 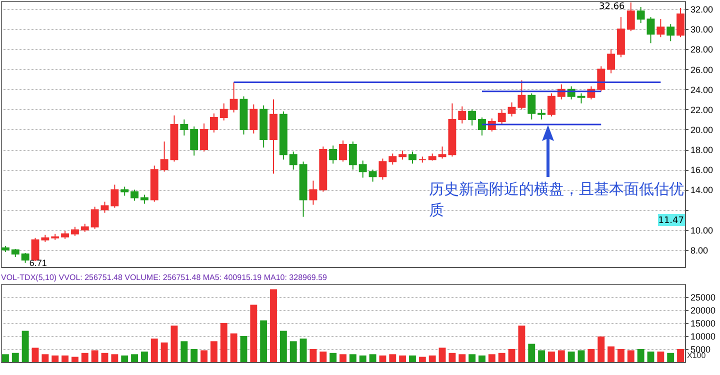 I want to click on y-tick-label: 15000, so click(x=703, y=323).